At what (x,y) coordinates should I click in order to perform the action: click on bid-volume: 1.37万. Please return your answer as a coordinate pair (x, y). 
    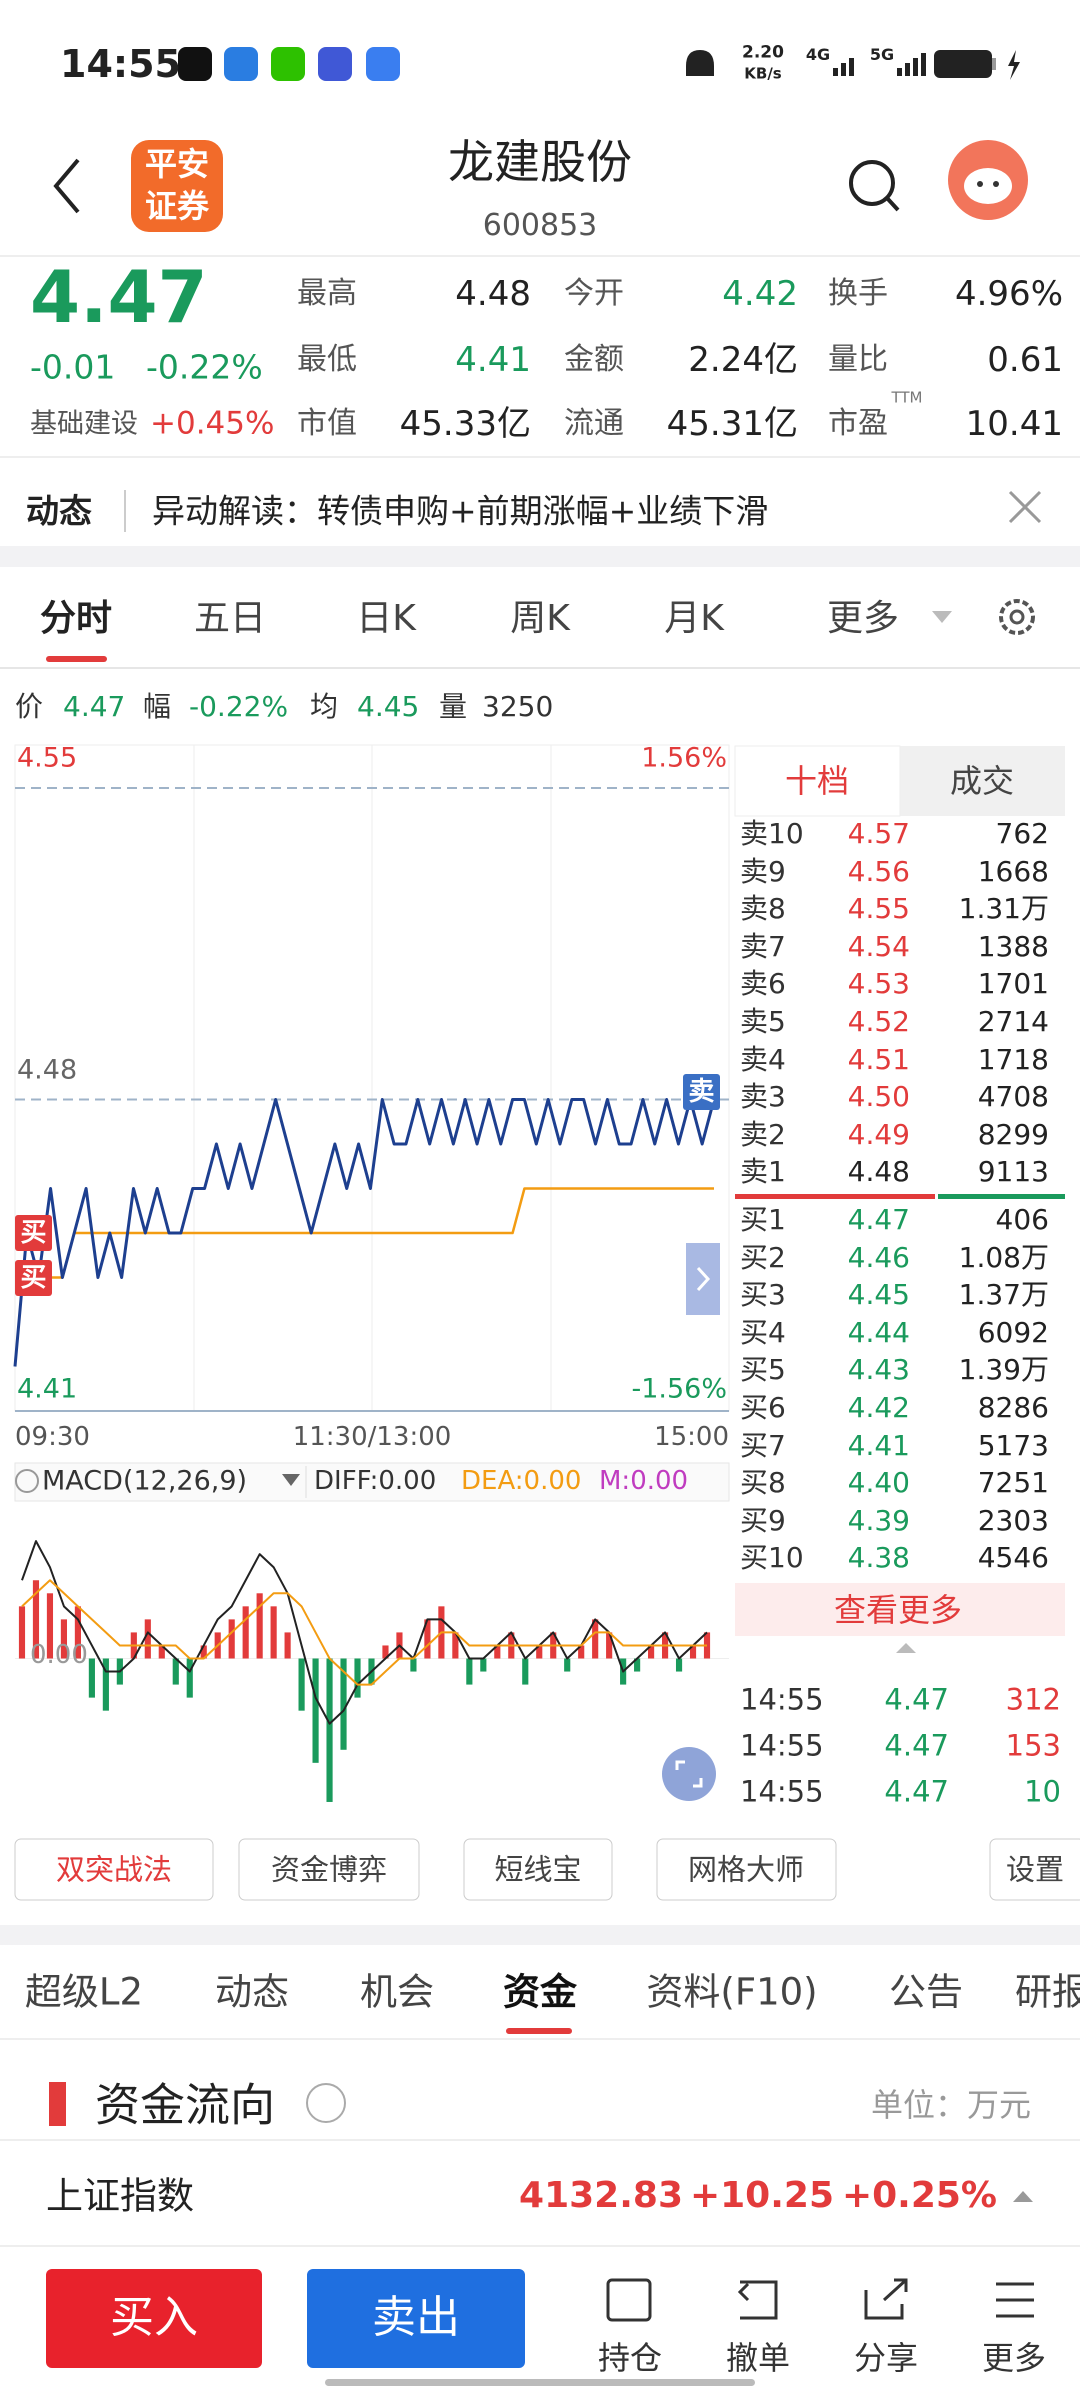
    Looking at the image, I should click on (1003, 1295).